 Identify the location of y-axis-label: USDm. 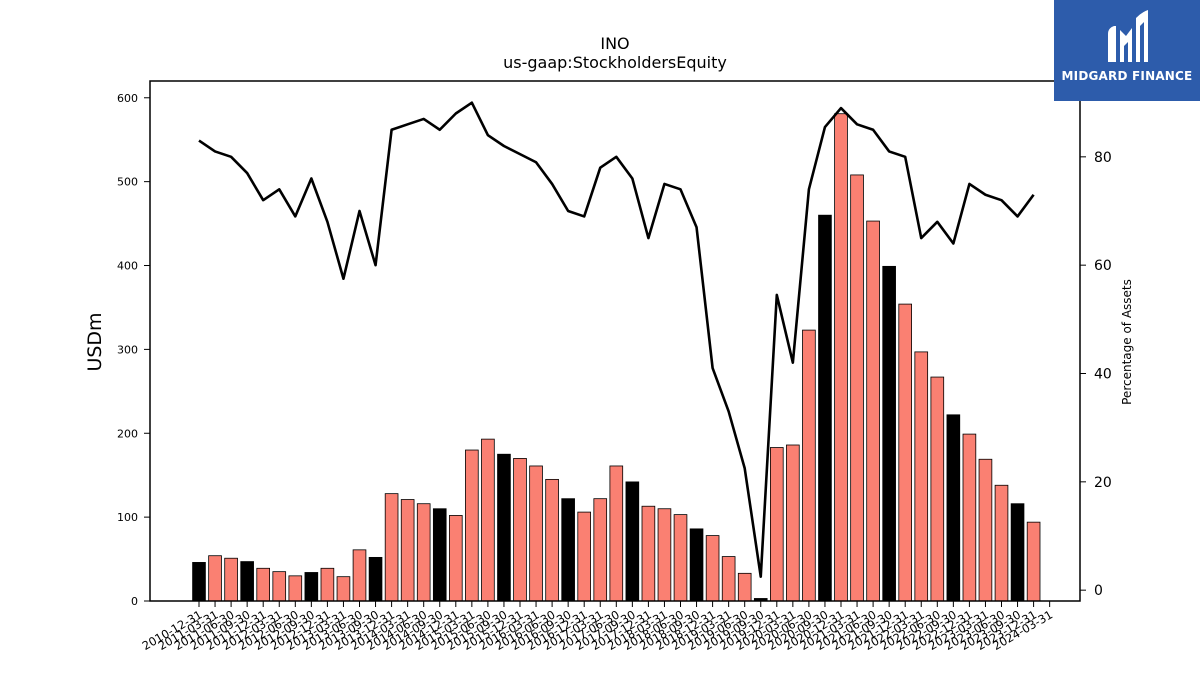
(95, 341).